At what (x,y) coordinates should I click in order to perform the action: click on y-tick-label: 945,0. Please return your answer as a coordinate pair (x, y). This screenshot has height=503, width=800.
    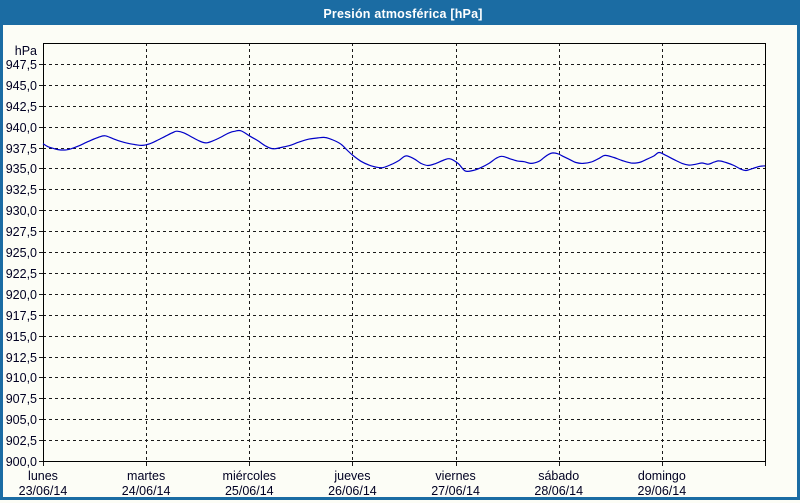
    Looking at the image, I should click on (21, 86).